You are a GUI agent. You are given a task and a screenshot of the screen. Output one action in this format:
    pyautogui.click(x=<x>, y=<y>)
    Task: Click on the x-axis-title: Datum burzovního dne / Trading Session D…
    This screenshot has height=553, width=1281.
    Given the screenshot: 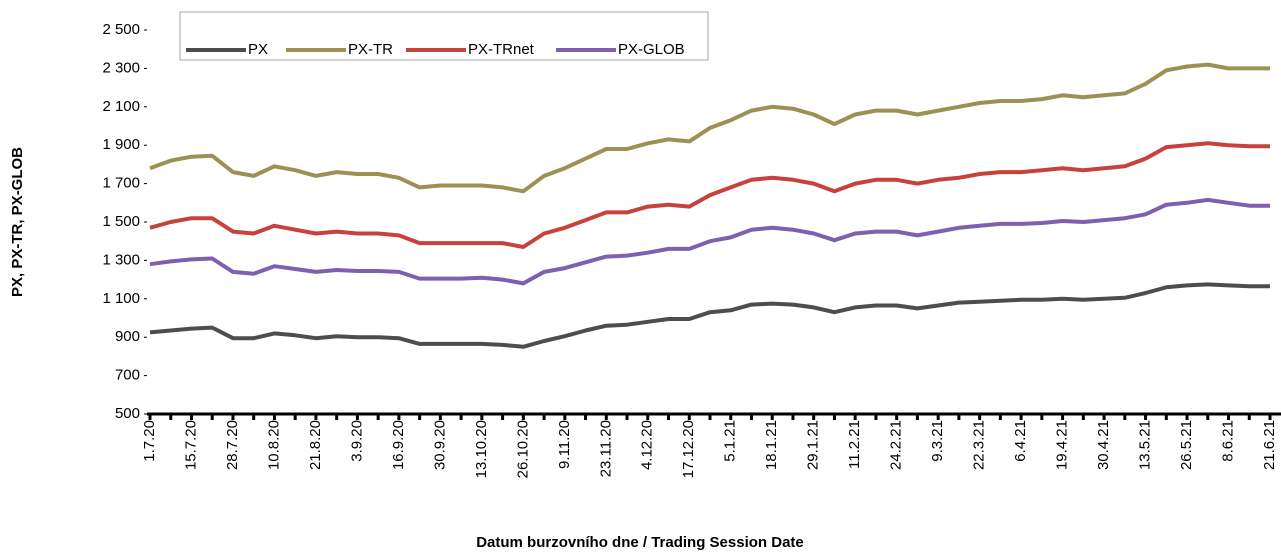 What is the action you would take?
    pyautogui.click(x=640, y=542)
    